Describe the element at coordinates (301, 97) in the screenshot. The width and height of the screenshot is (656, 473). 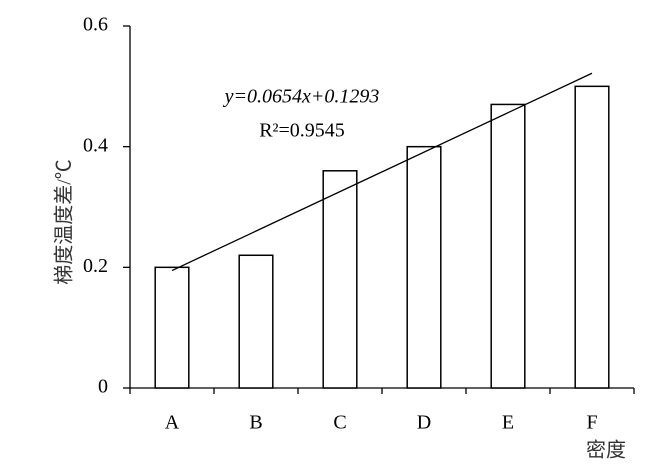
I see `trend-equation: y=0.0654x+0.1293` at that location.